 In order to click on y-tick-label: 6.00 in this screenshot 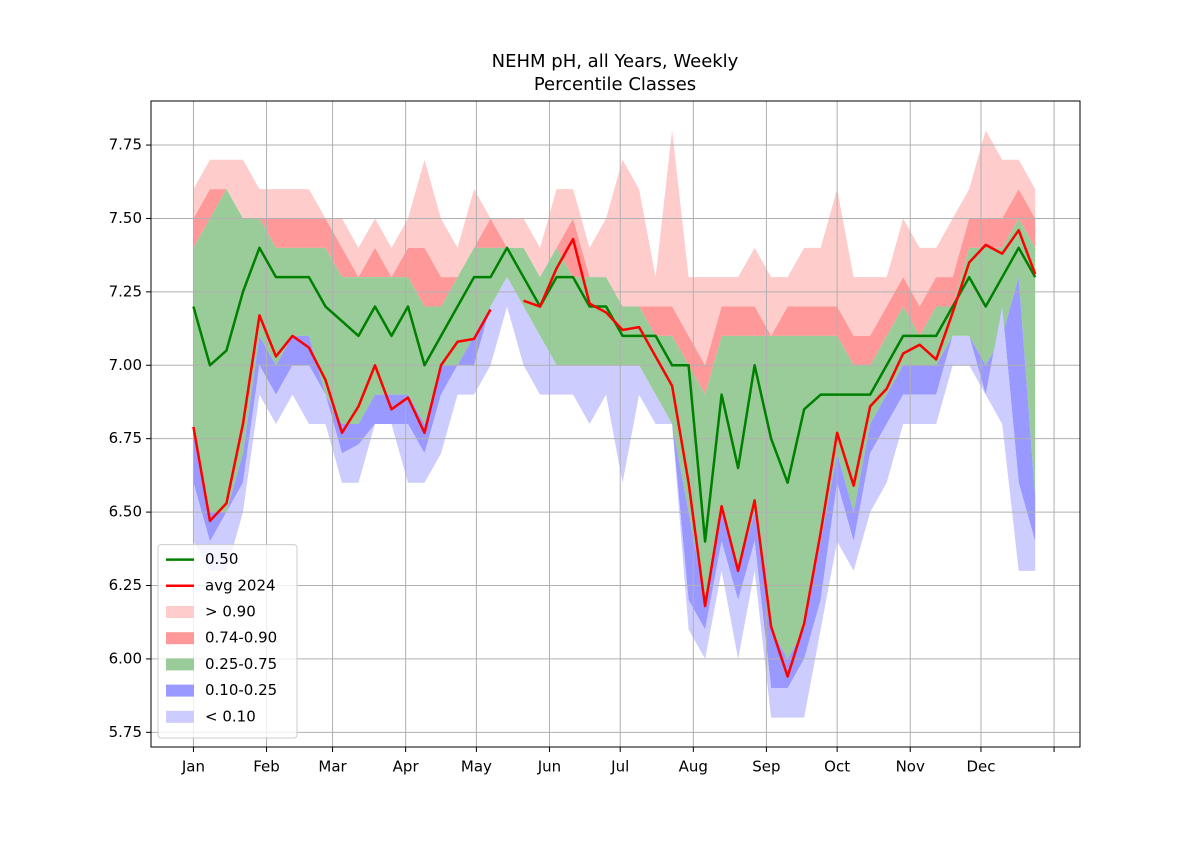, I will do `click(125, 658)`.